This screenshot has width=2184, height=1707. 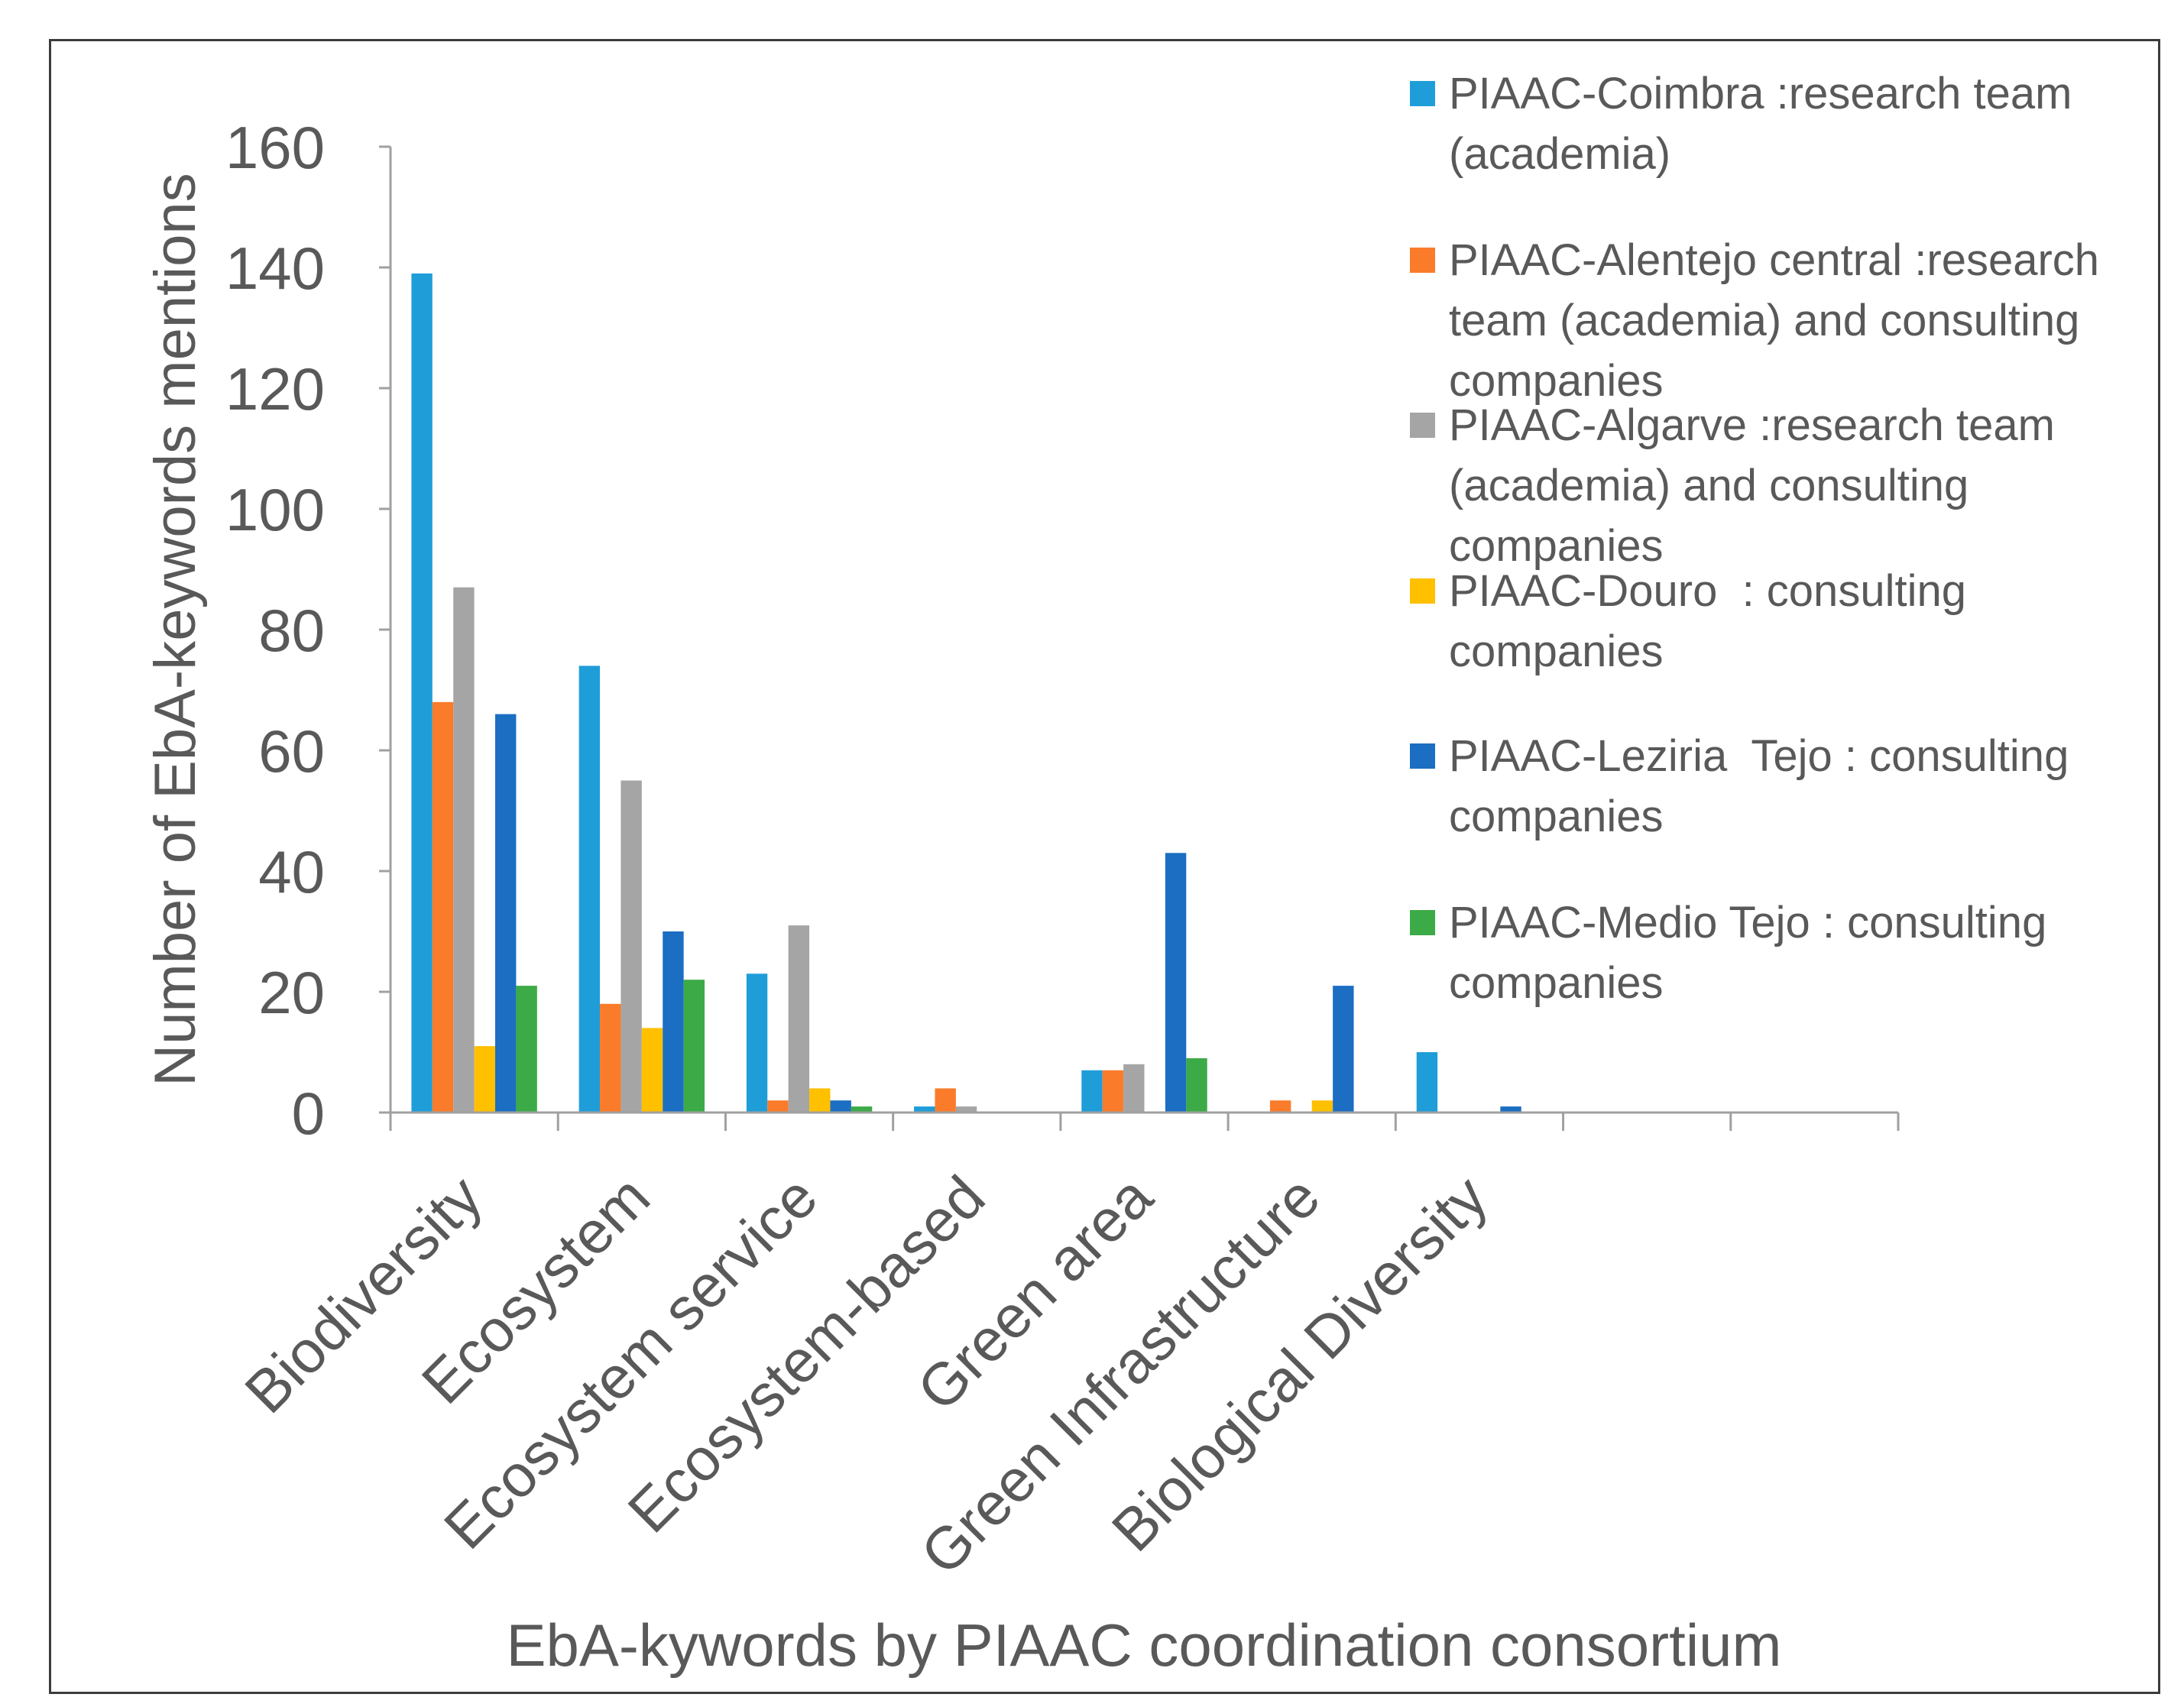 I want to click on y-tick-label: 60, so click(x=291, y=751).